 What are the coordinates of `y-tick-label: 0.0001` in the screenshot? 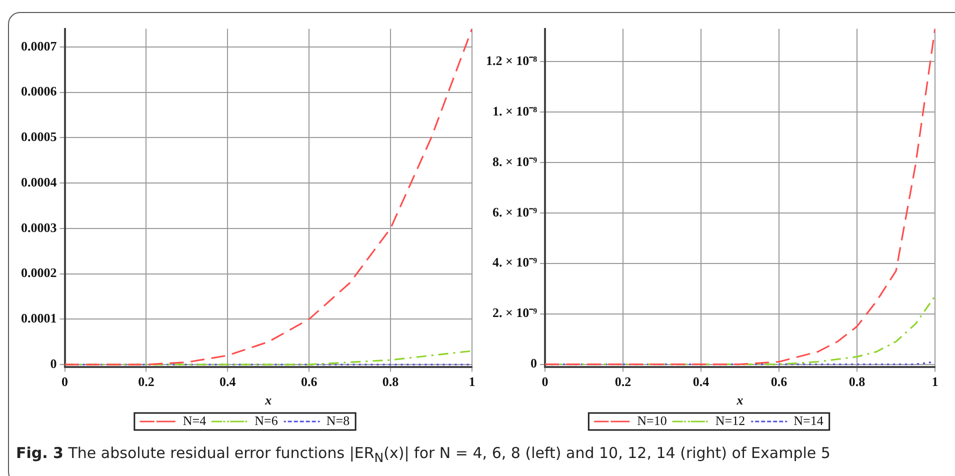 It's located at (39, 318).